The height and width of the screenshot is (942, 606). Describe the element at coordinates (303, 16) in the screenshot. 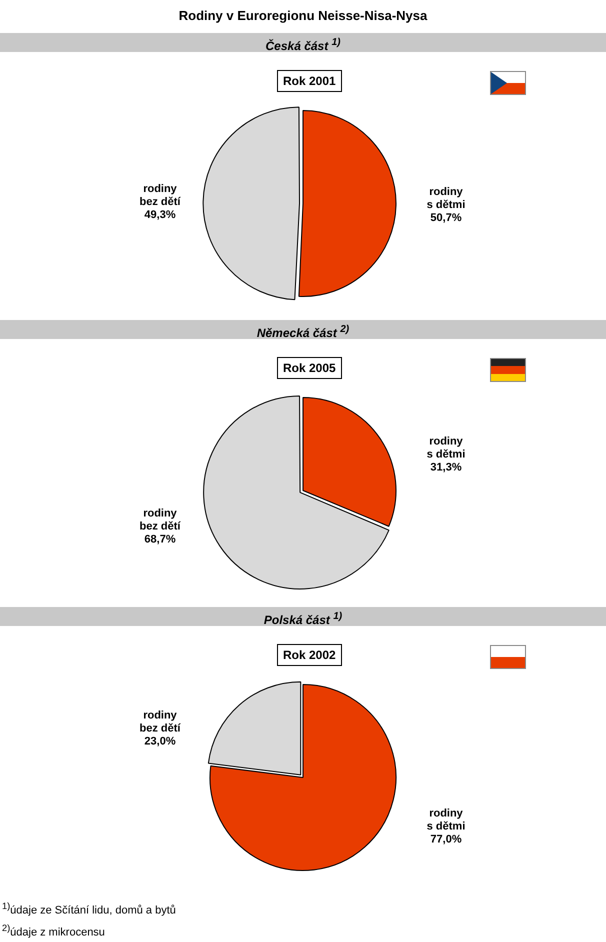

I see `text: Rodiny v Euroregionu Neisse-Nisa-Nysa` at that location.